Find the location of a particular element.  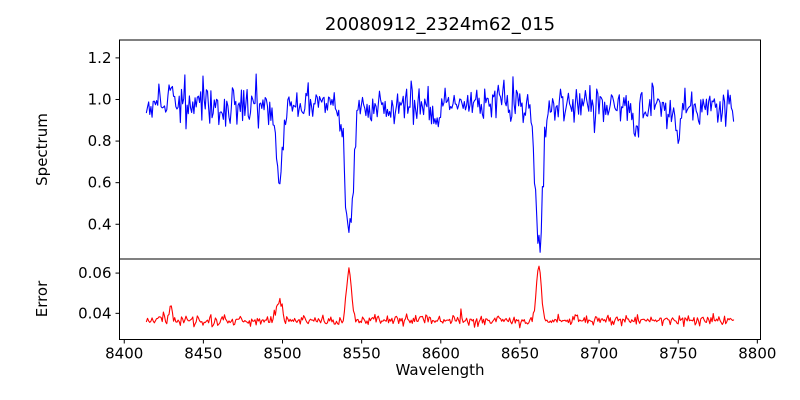

y-tick-label: 0.04 is located at coordinates (94, 313).